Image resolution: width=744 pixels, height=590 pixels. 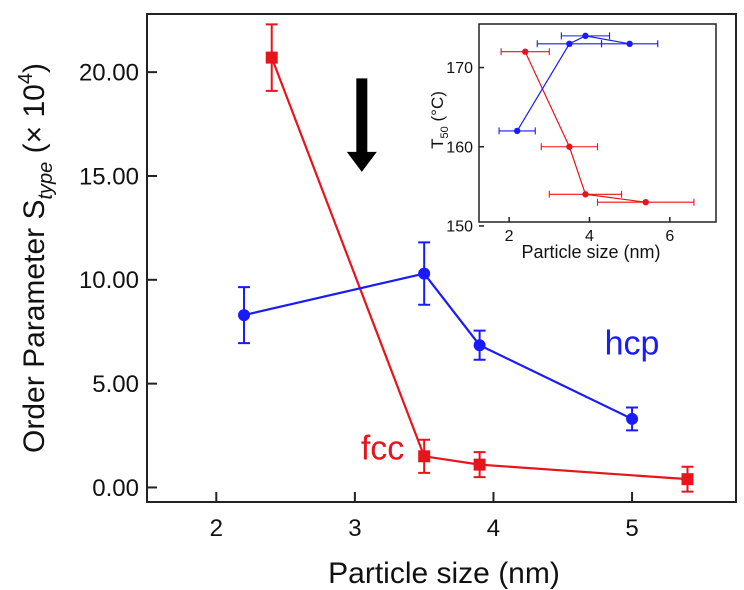 What do you see at coordinates (590, 252) in the screenshot?
I see `inset-x-axis-label: Particle size (nm)` at bounding box center [590, 252].